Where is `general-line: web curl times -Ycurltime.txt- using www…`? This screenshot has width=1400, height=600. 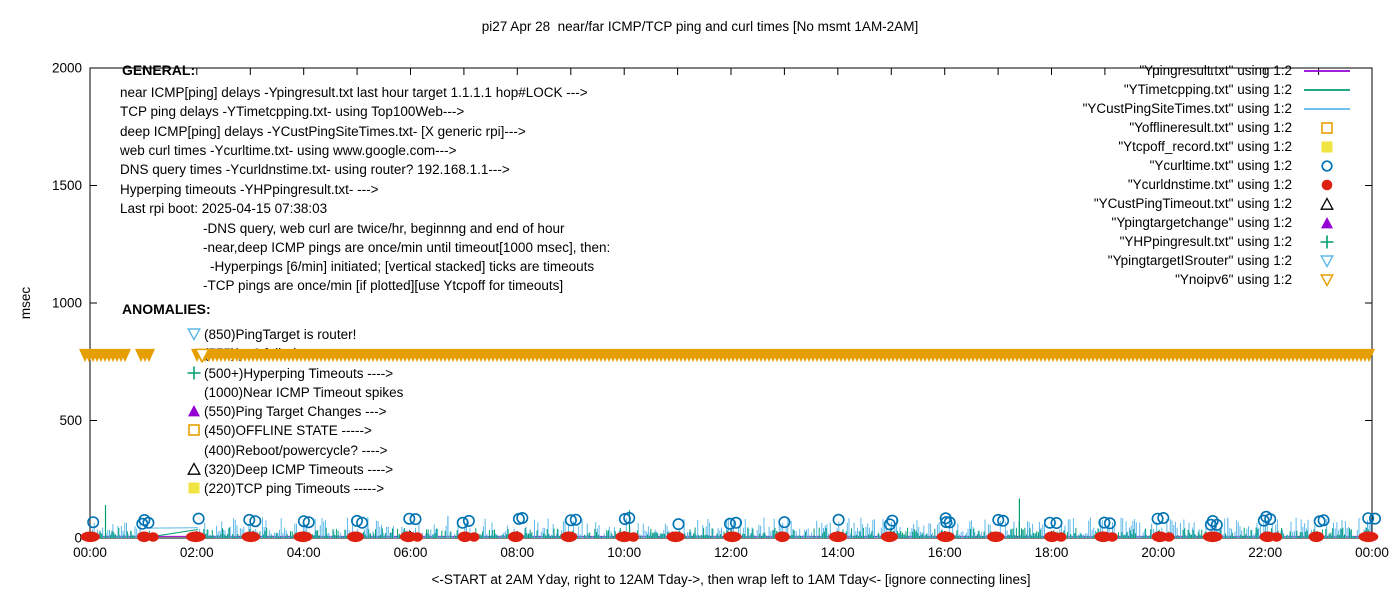
general-line: web curl times -Ycurltime.txt- using www… is located at coordinates (288, 150).